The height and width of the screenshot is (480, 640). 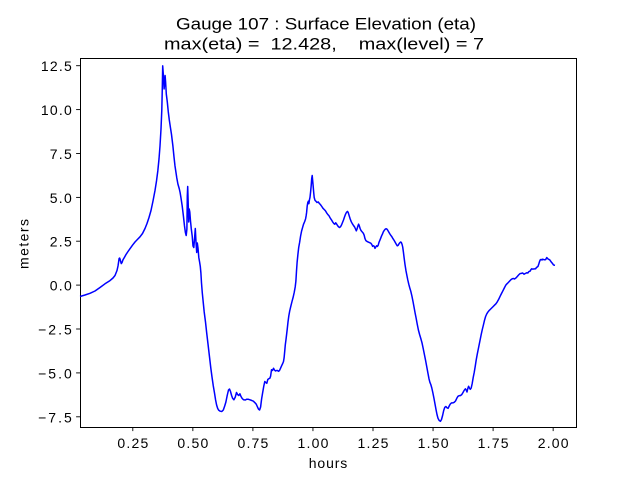 What do you see at coordinates (373, 443) in the screenshot?
I see `svg-text: 1.25` at bounding box center [373, 443].